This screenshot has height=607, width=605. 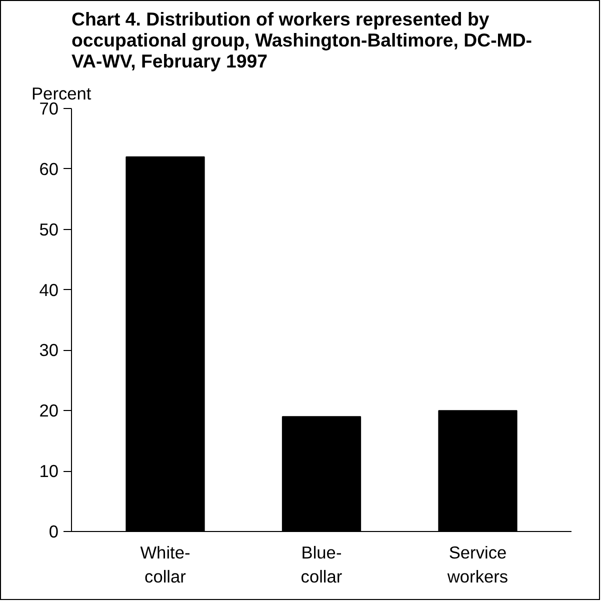 I want to click on y-tick-label: 0, so click(x=53, y=532).